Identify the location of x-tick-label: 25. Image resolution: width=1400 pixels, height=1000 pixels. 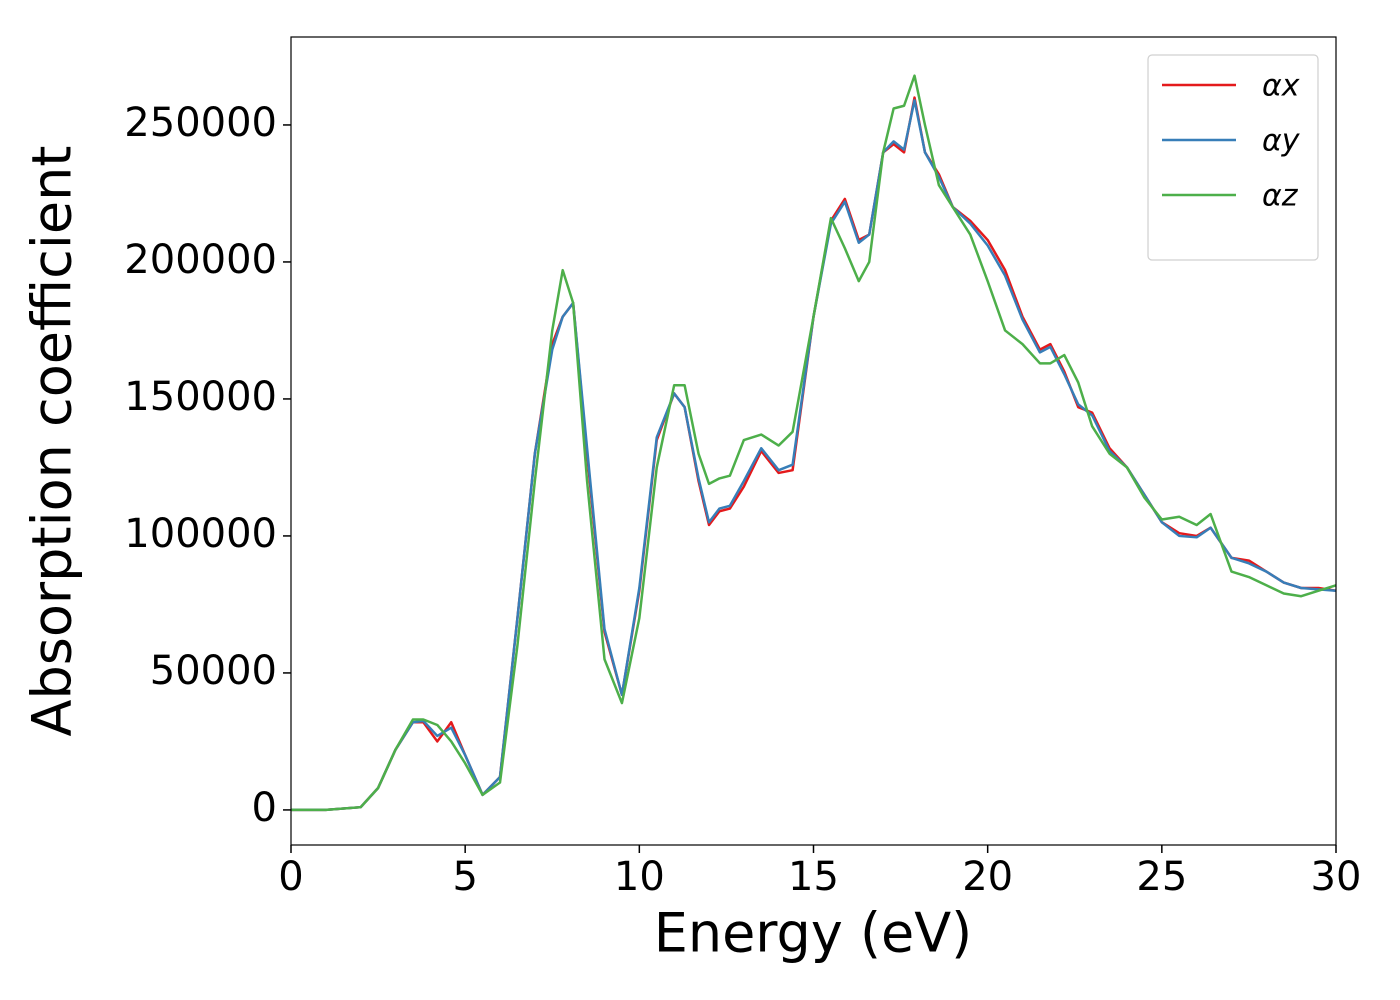
(1161, 877).